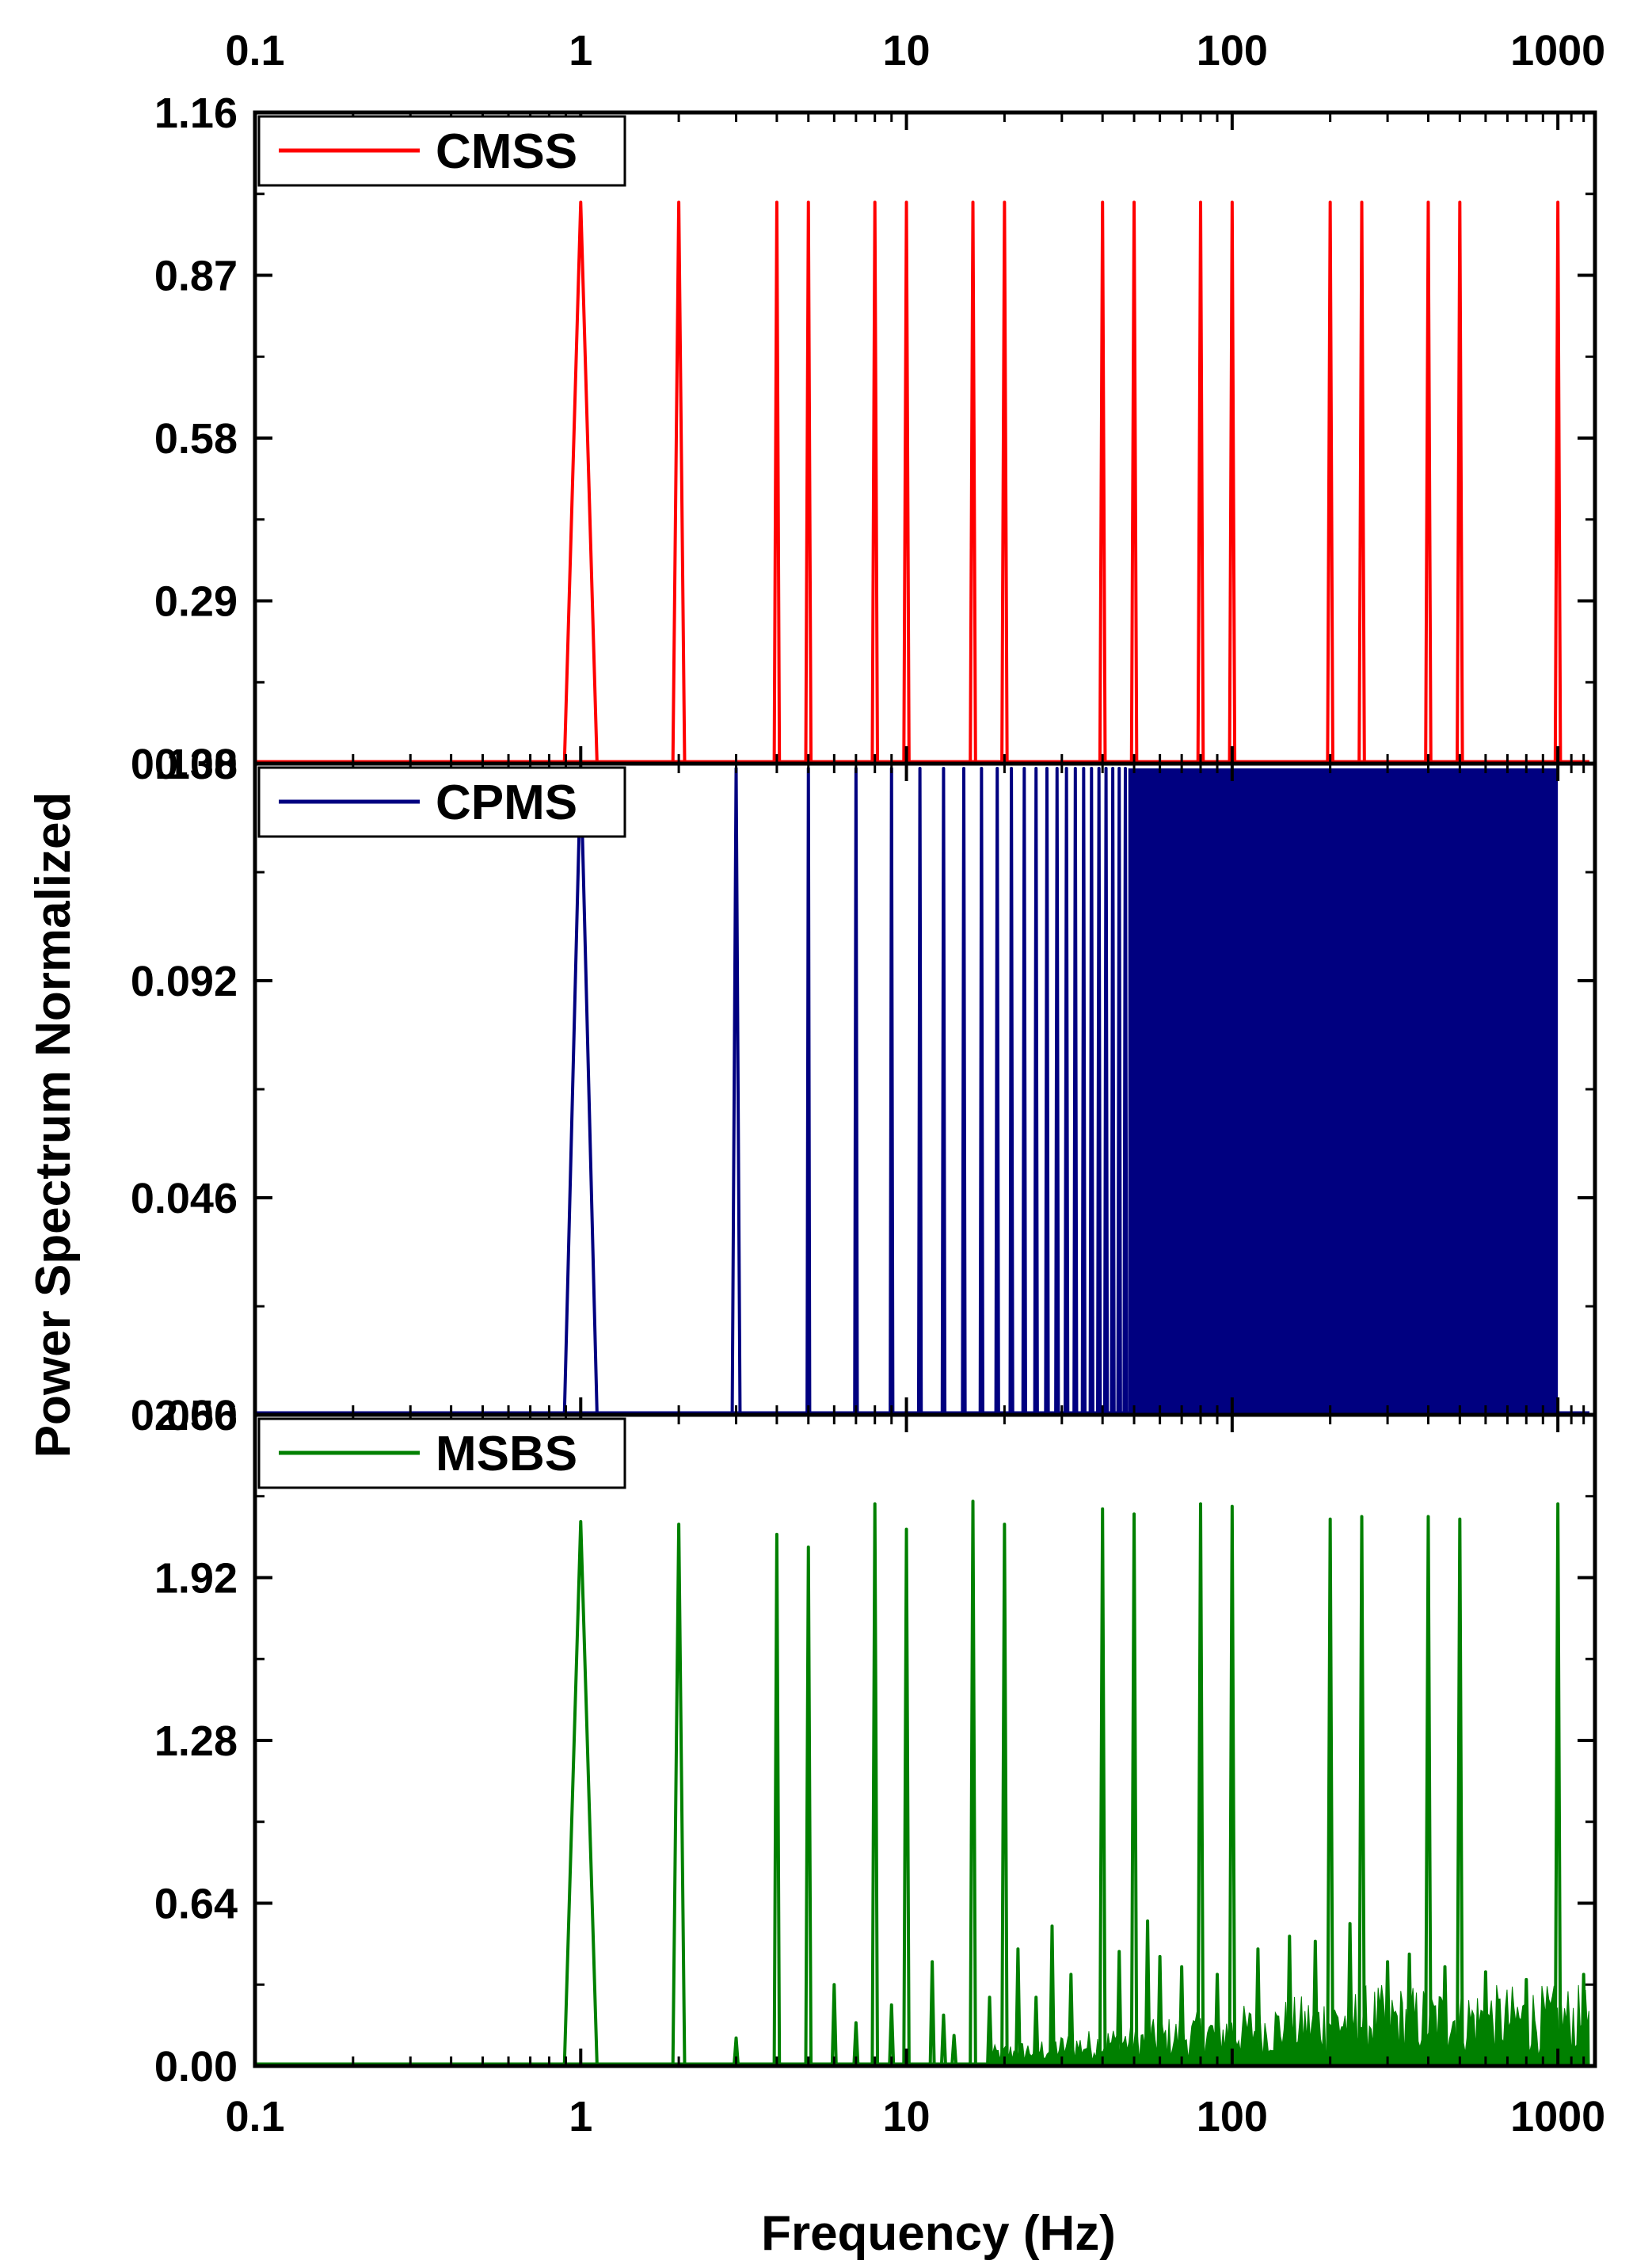 The height and width of the screenshot is (2268, 1652). I want to click on top-x-tick-label: 0.1, so click(254, 51).